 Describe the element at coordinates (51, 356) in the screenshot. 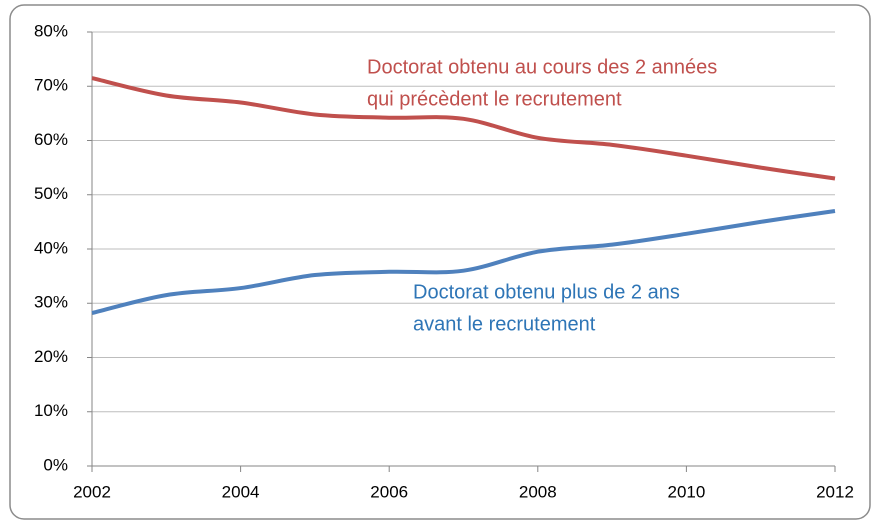

I see `y-tick-label: 20%` at that location.